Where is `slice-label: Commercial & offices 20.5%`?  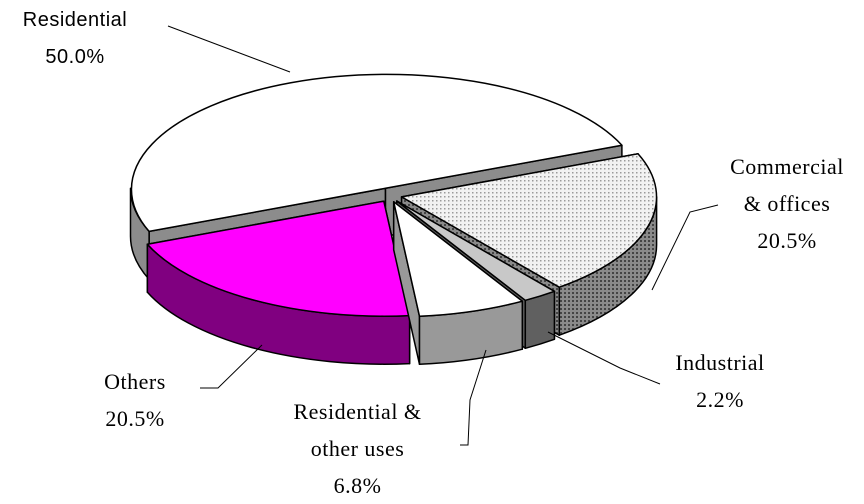
slice-label: Commercial & offices 20.5% is located at coordinates (787, 203).